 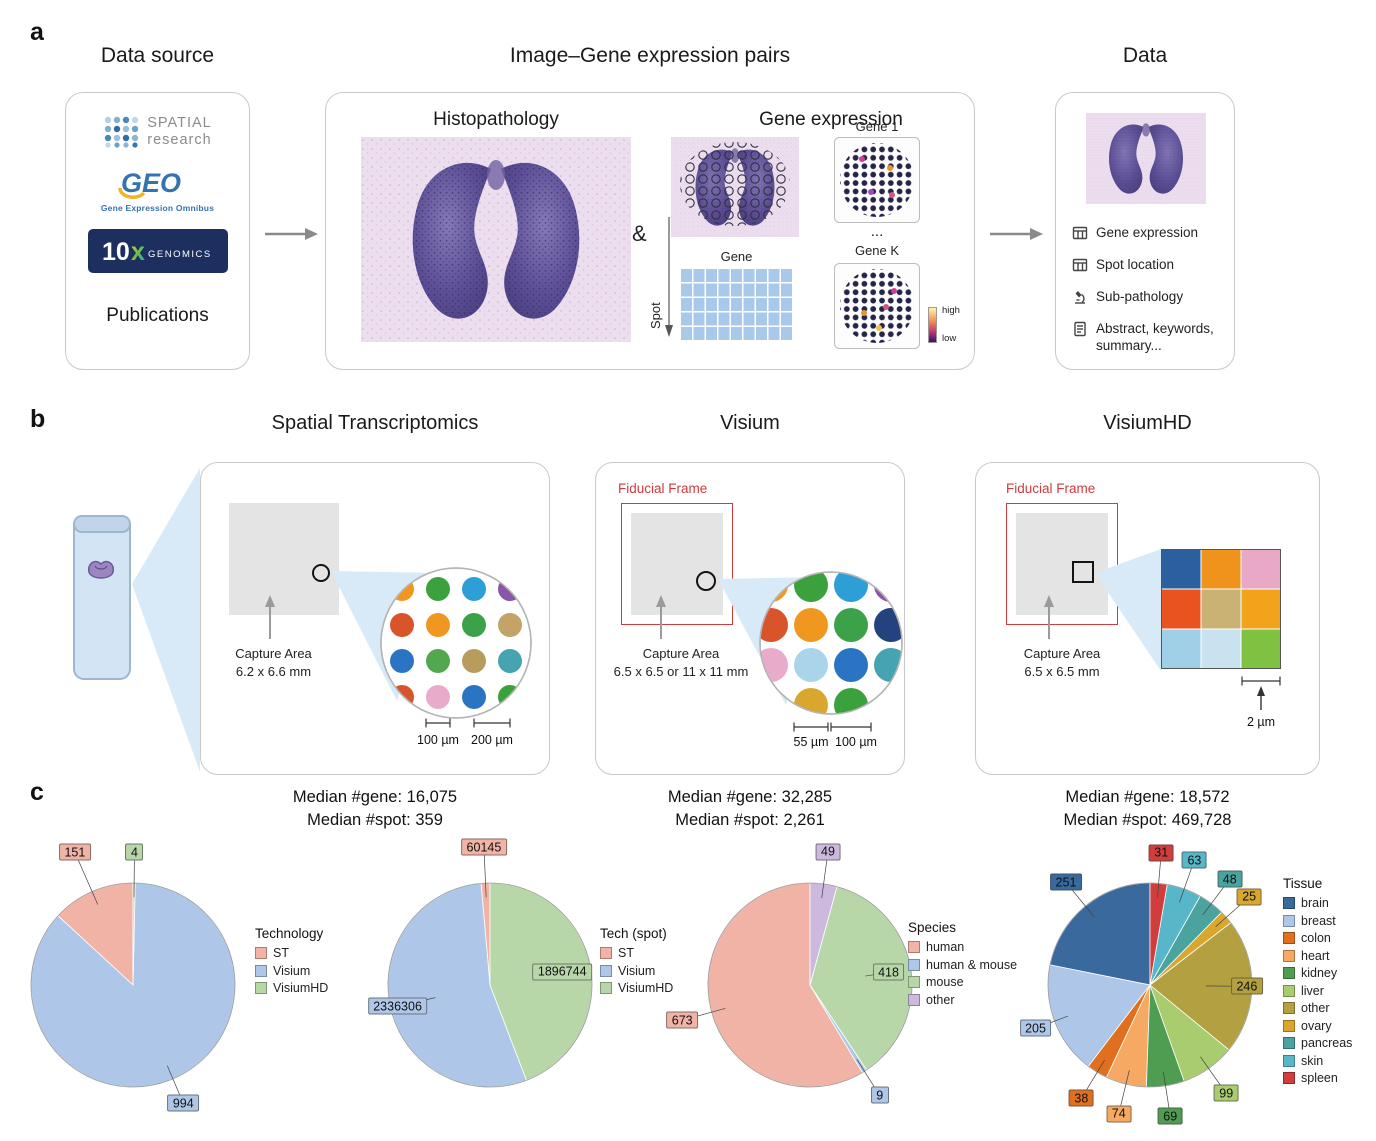 I want to click on panel-b-label: b, so click(x=38, y=419).